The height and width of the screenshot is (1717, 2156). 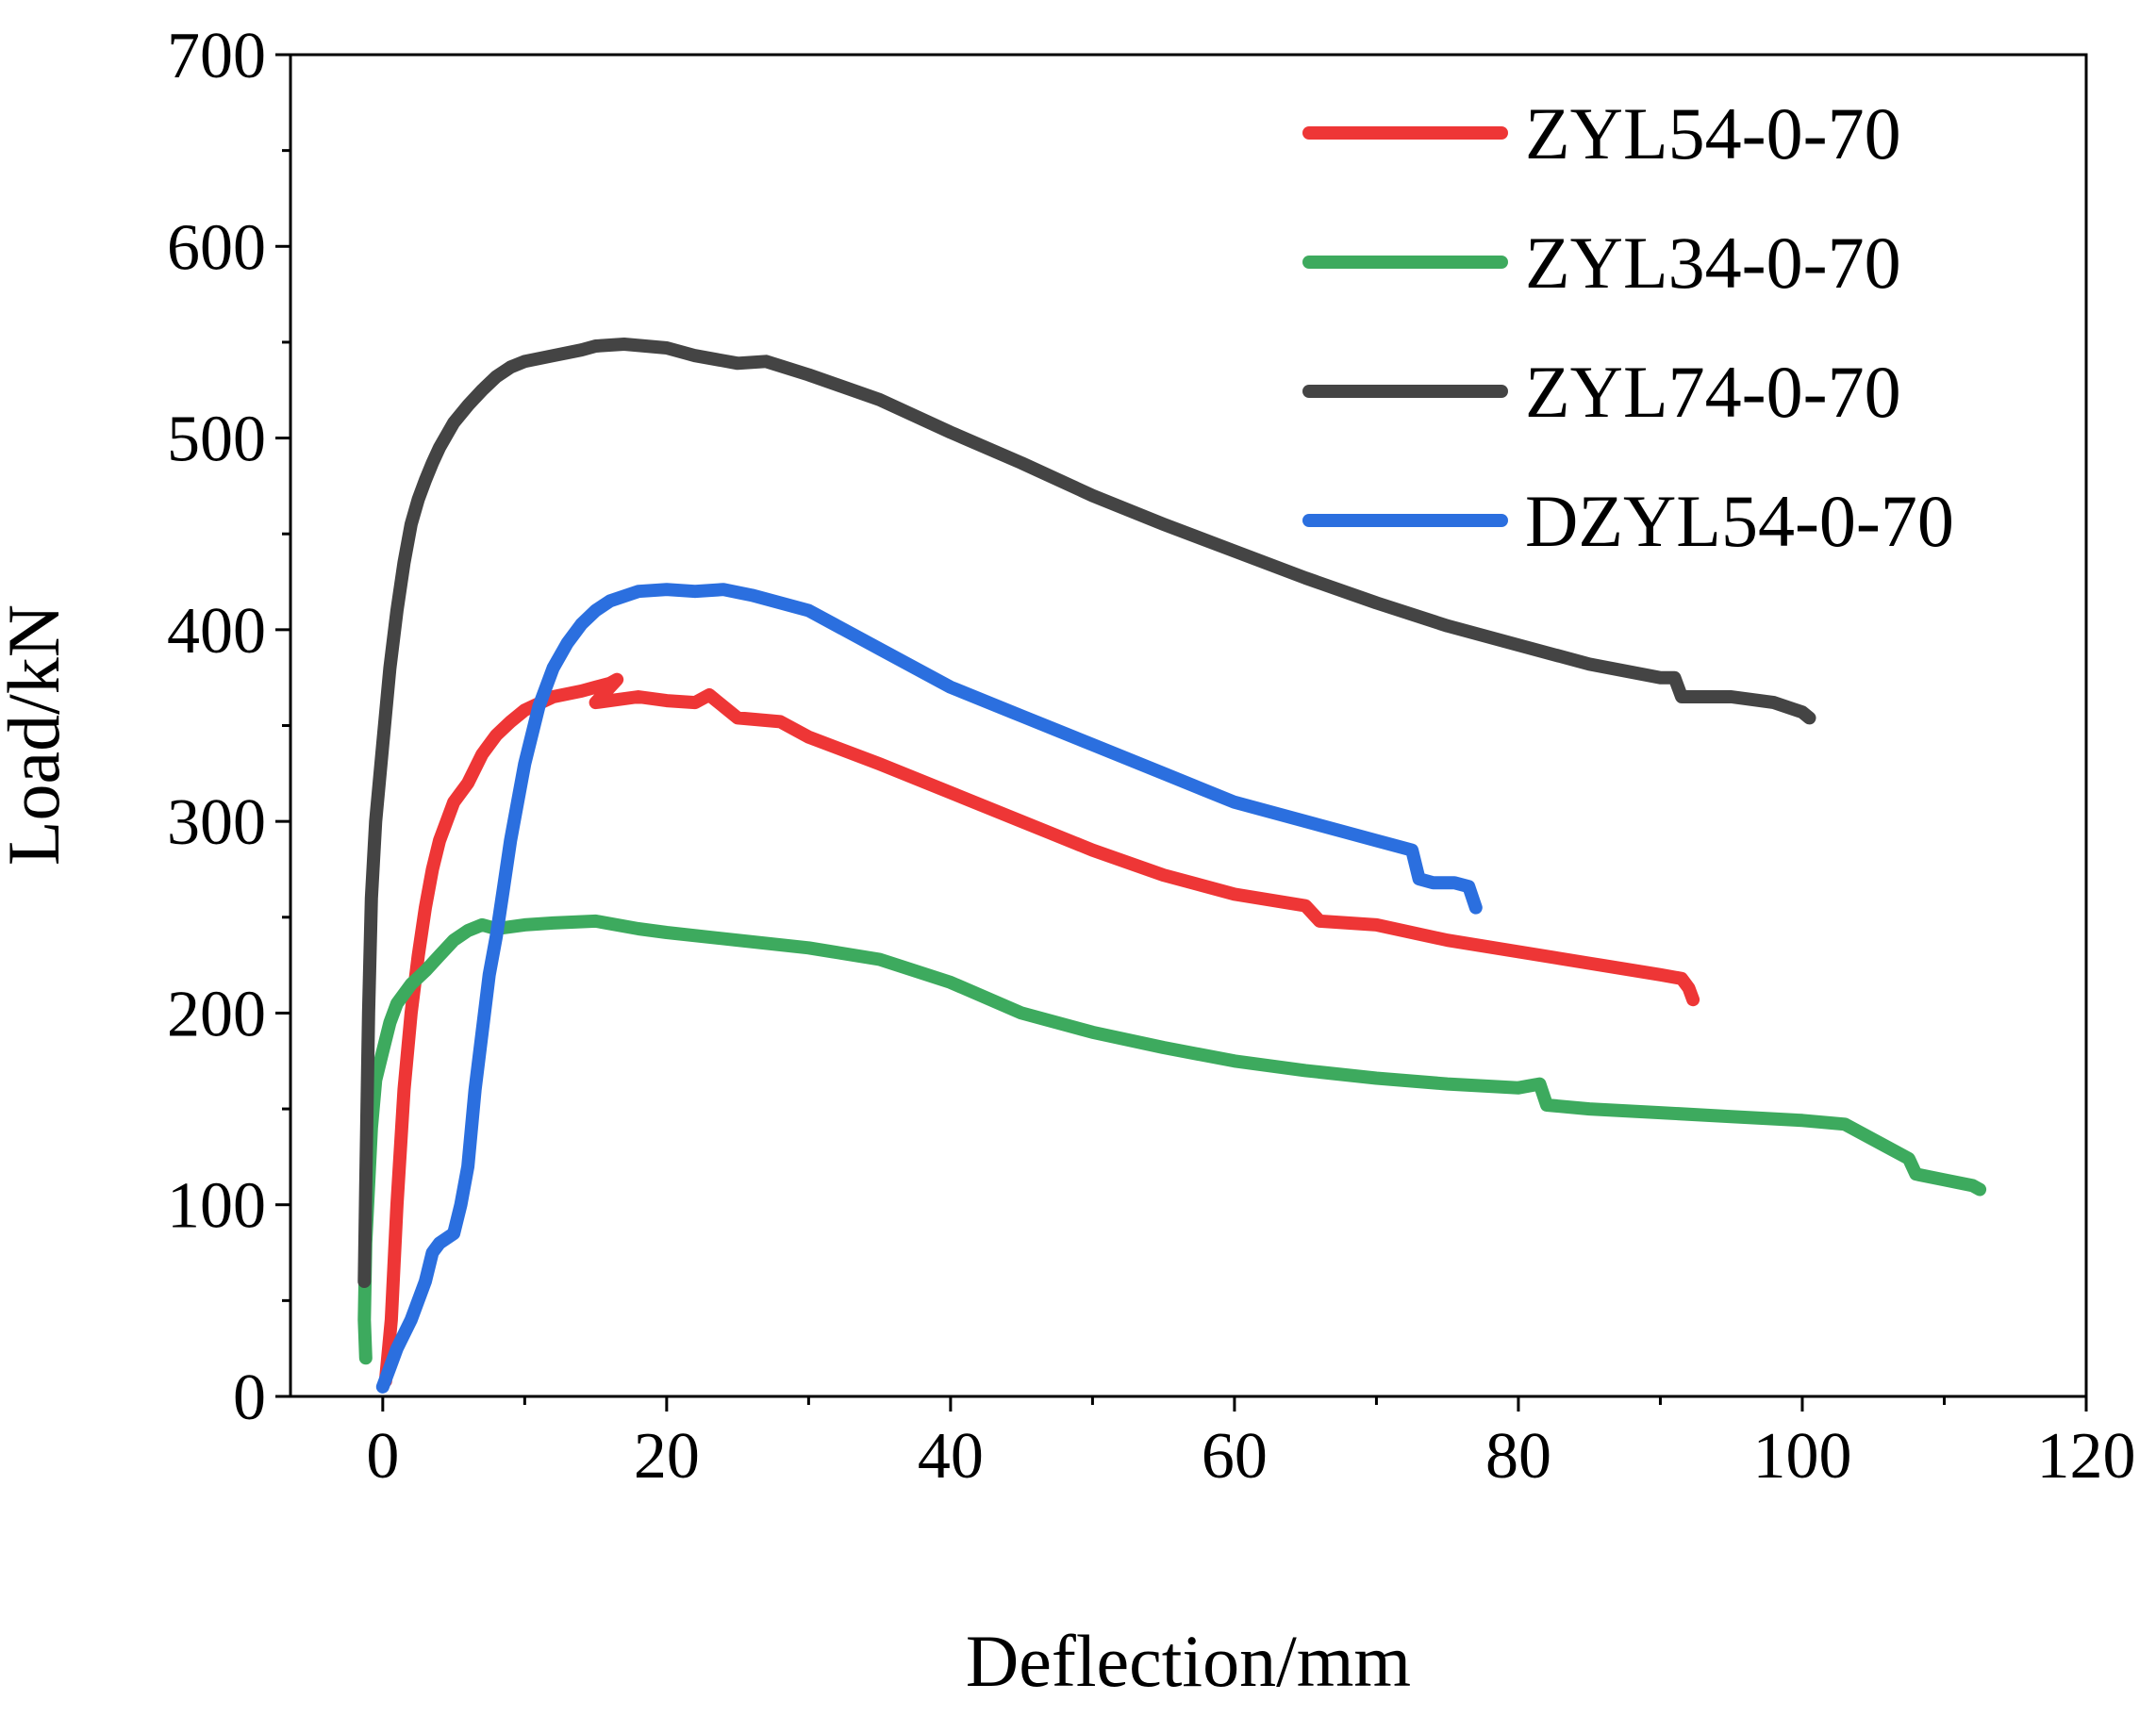 I want to click on x-tick-label: 100, so click(x=1801, y=1456).